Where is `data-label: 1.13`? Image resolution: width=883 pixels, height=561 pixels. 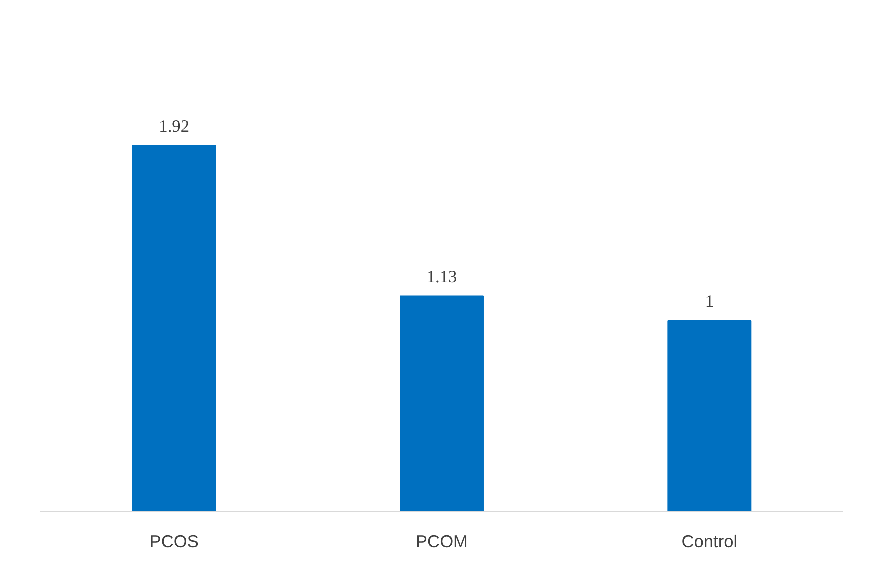
data-label: 1.13 is located at coordinates (442, 276).